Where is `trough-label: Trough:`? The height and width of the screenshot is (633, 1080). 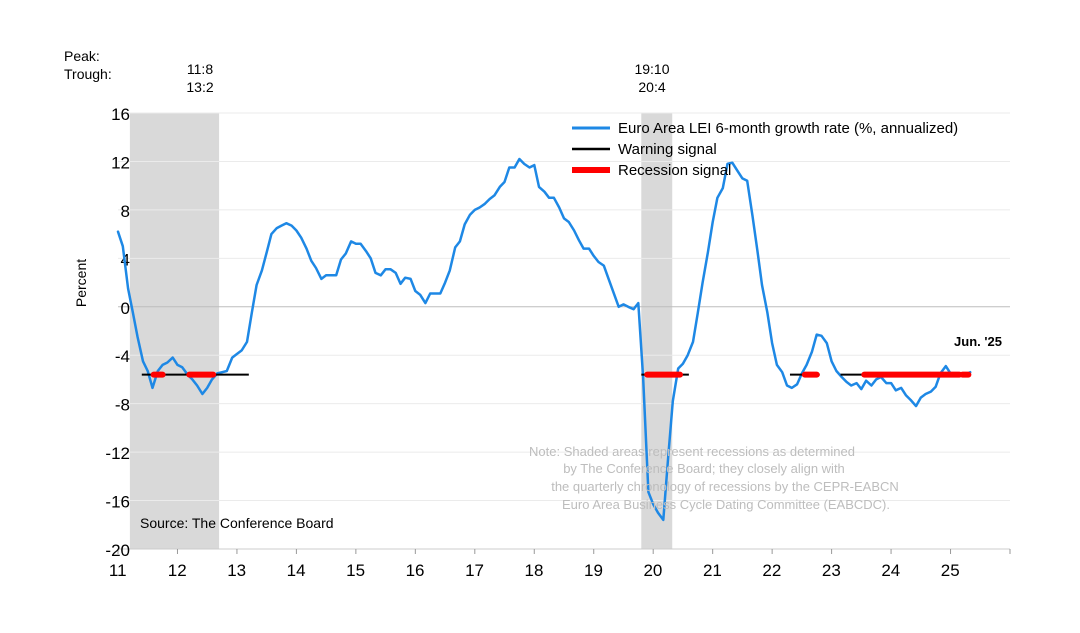
trough-label: Trough: is located at coordinates (88, 74).